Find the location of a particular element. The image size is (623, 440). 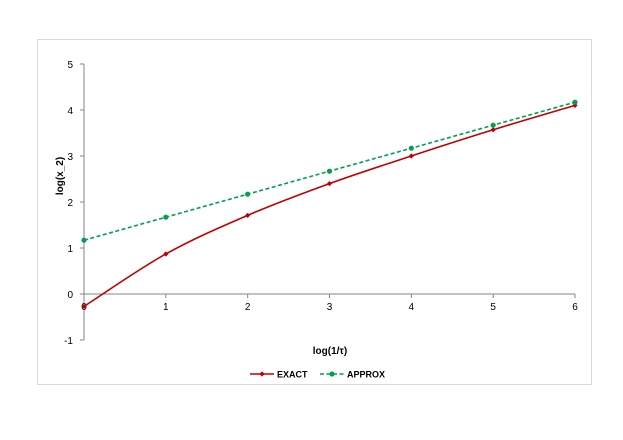

legend-marker-approx is located at coordinates (332, 374).